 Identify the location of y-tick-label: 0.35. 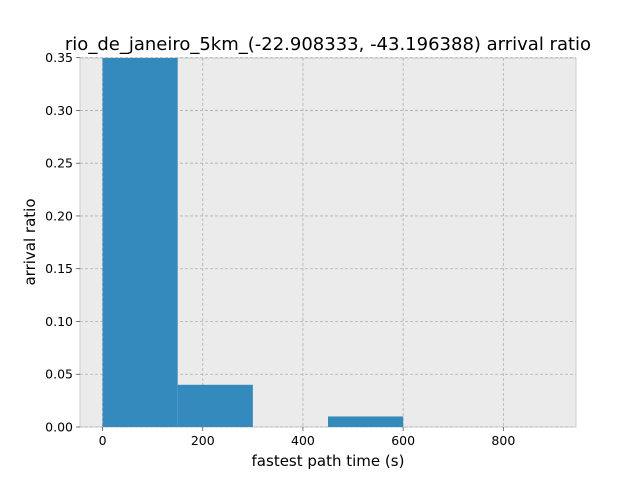
(59, 57).